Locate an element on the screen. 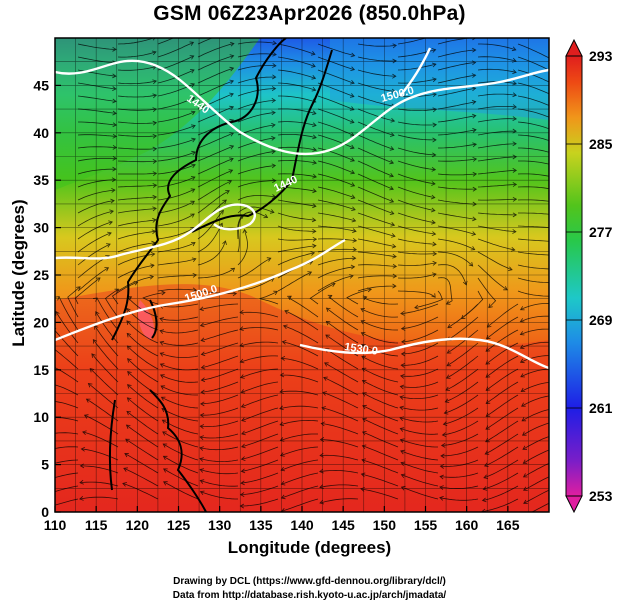 This screenshot has height=605, width=619. x-tick-label: 125 is located at coordinates (179, 525).